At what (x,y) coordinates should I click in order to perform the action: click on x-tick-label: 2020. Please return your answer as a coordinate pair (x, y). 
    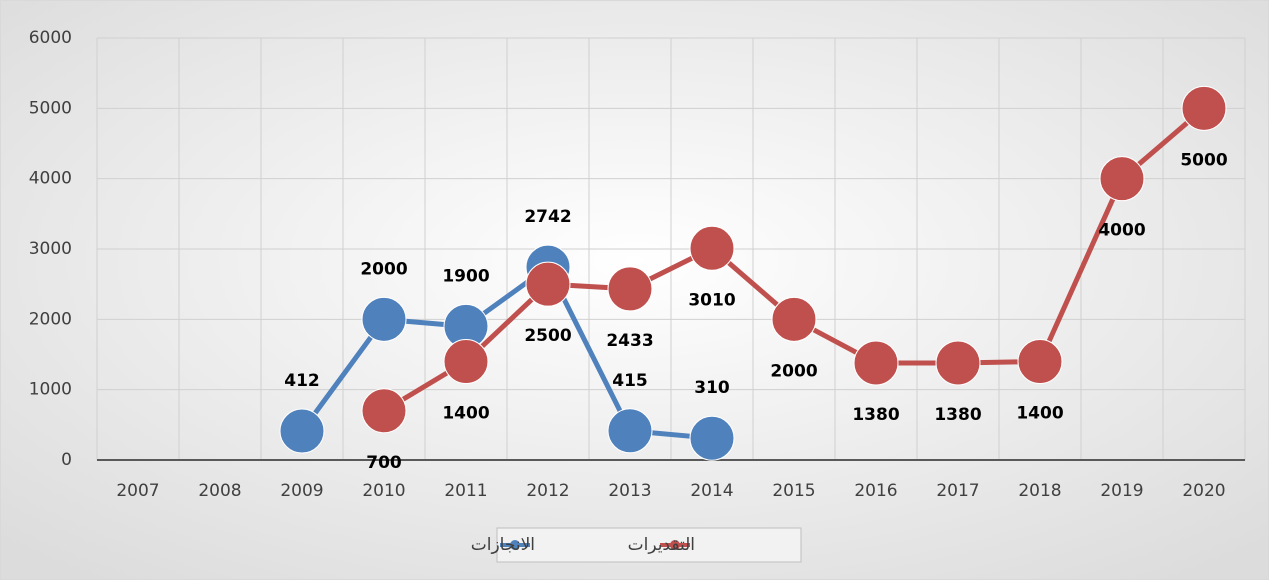
    Looking at the image, I should click on (1203, 491).